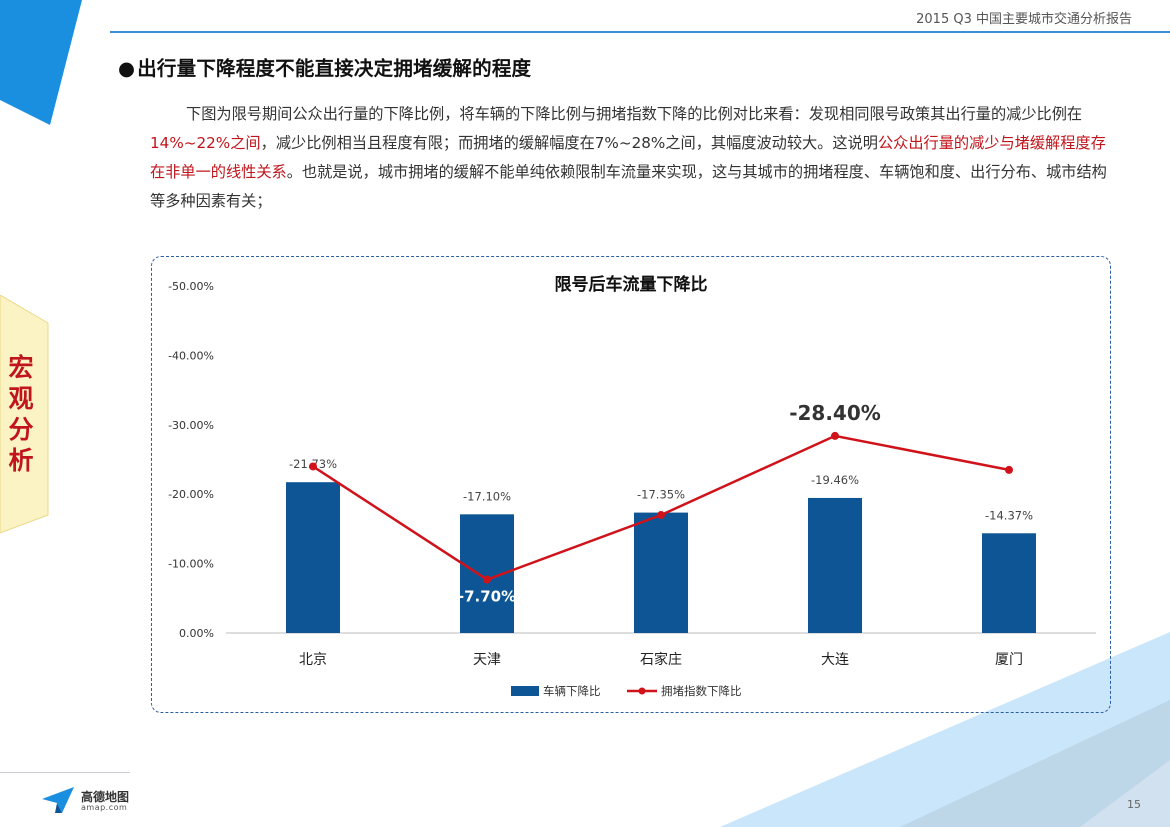 The width and height of the screenshot is (1170, 827). I want to click on legend-line-label: 拥堵指数下降比, so click(701, 691).